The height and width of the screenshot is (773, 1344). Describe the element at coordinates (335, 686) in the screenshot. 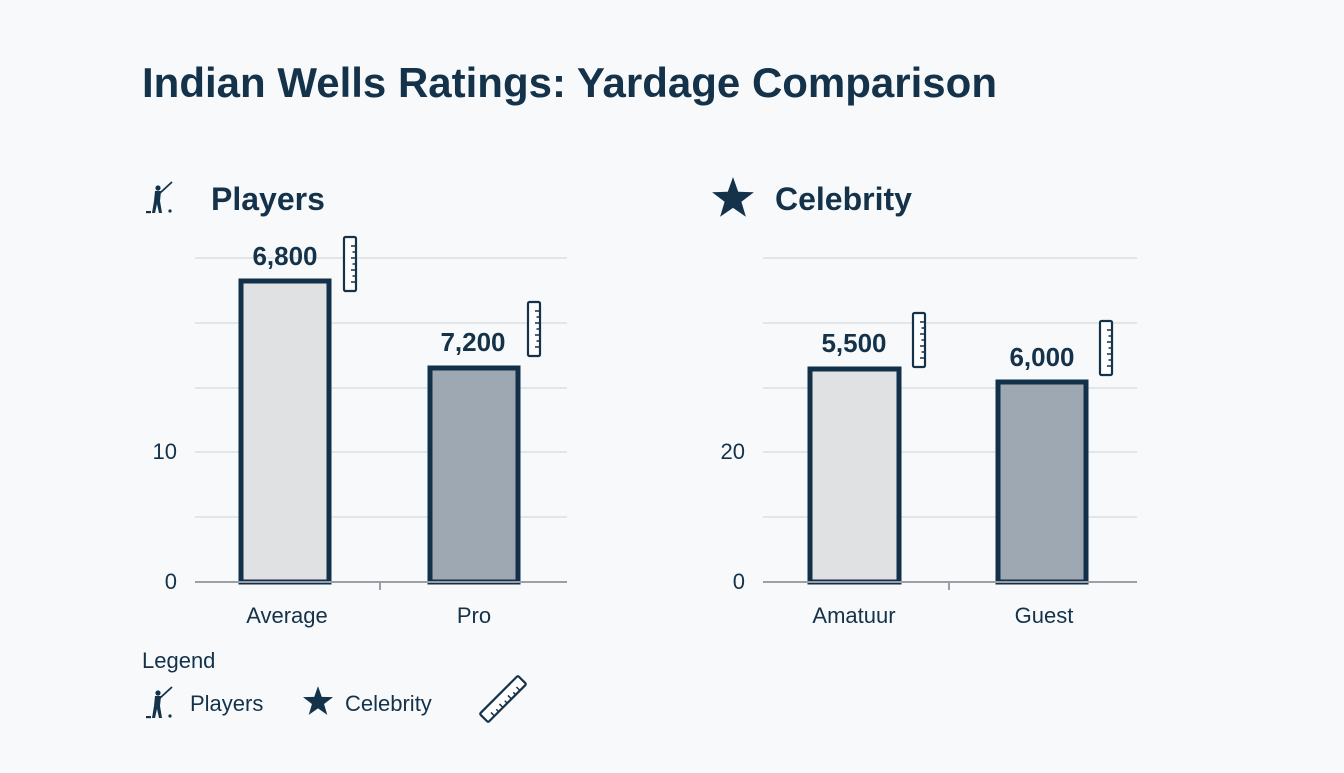

I see `legend: Legend Players Celebrity` at that location.